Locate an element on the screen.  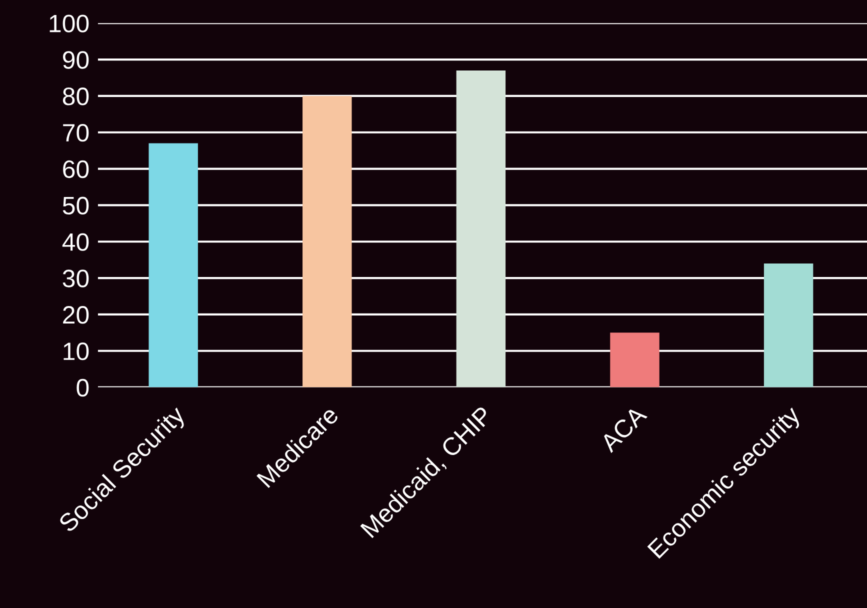
y-tick-label: 80 is located at coordinates (75, 97).